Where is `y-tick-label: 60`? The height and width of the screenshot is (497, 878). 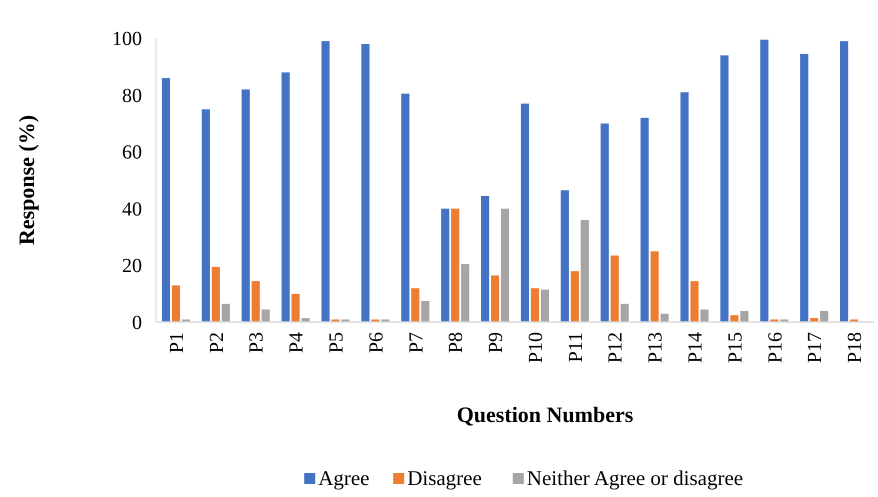 y-tick-label: 60 is located at coordinates (132, 153).